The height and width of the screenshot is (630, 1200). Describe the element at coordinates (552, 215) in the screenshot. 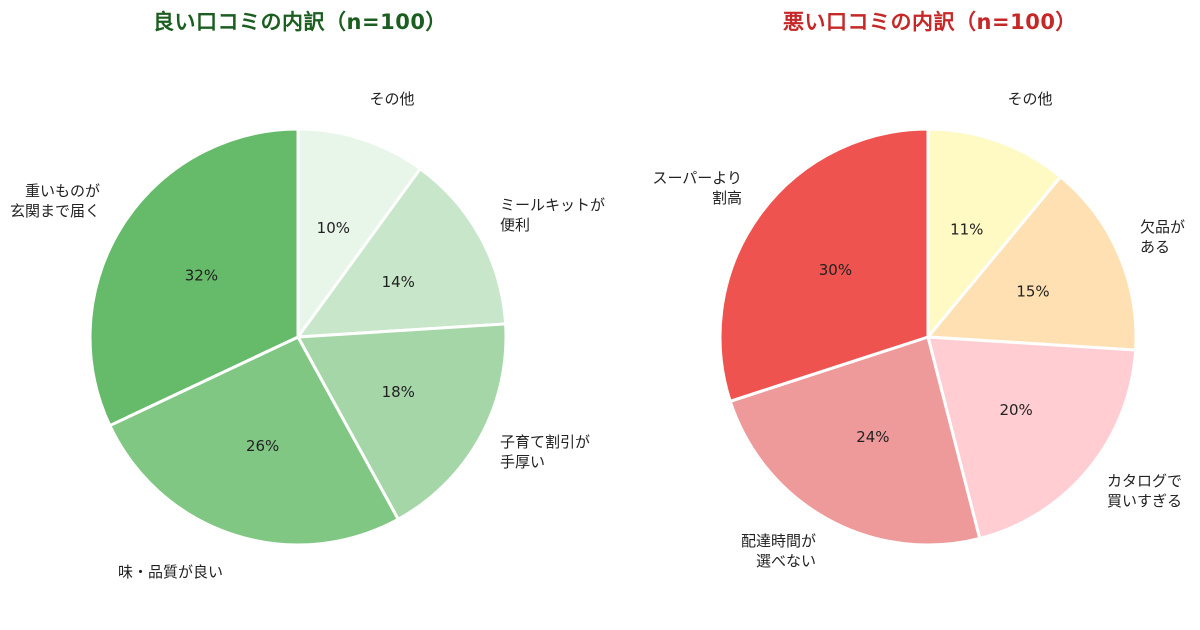

I see `good-pie-category-label-2: ミールキットが便利` at that location.